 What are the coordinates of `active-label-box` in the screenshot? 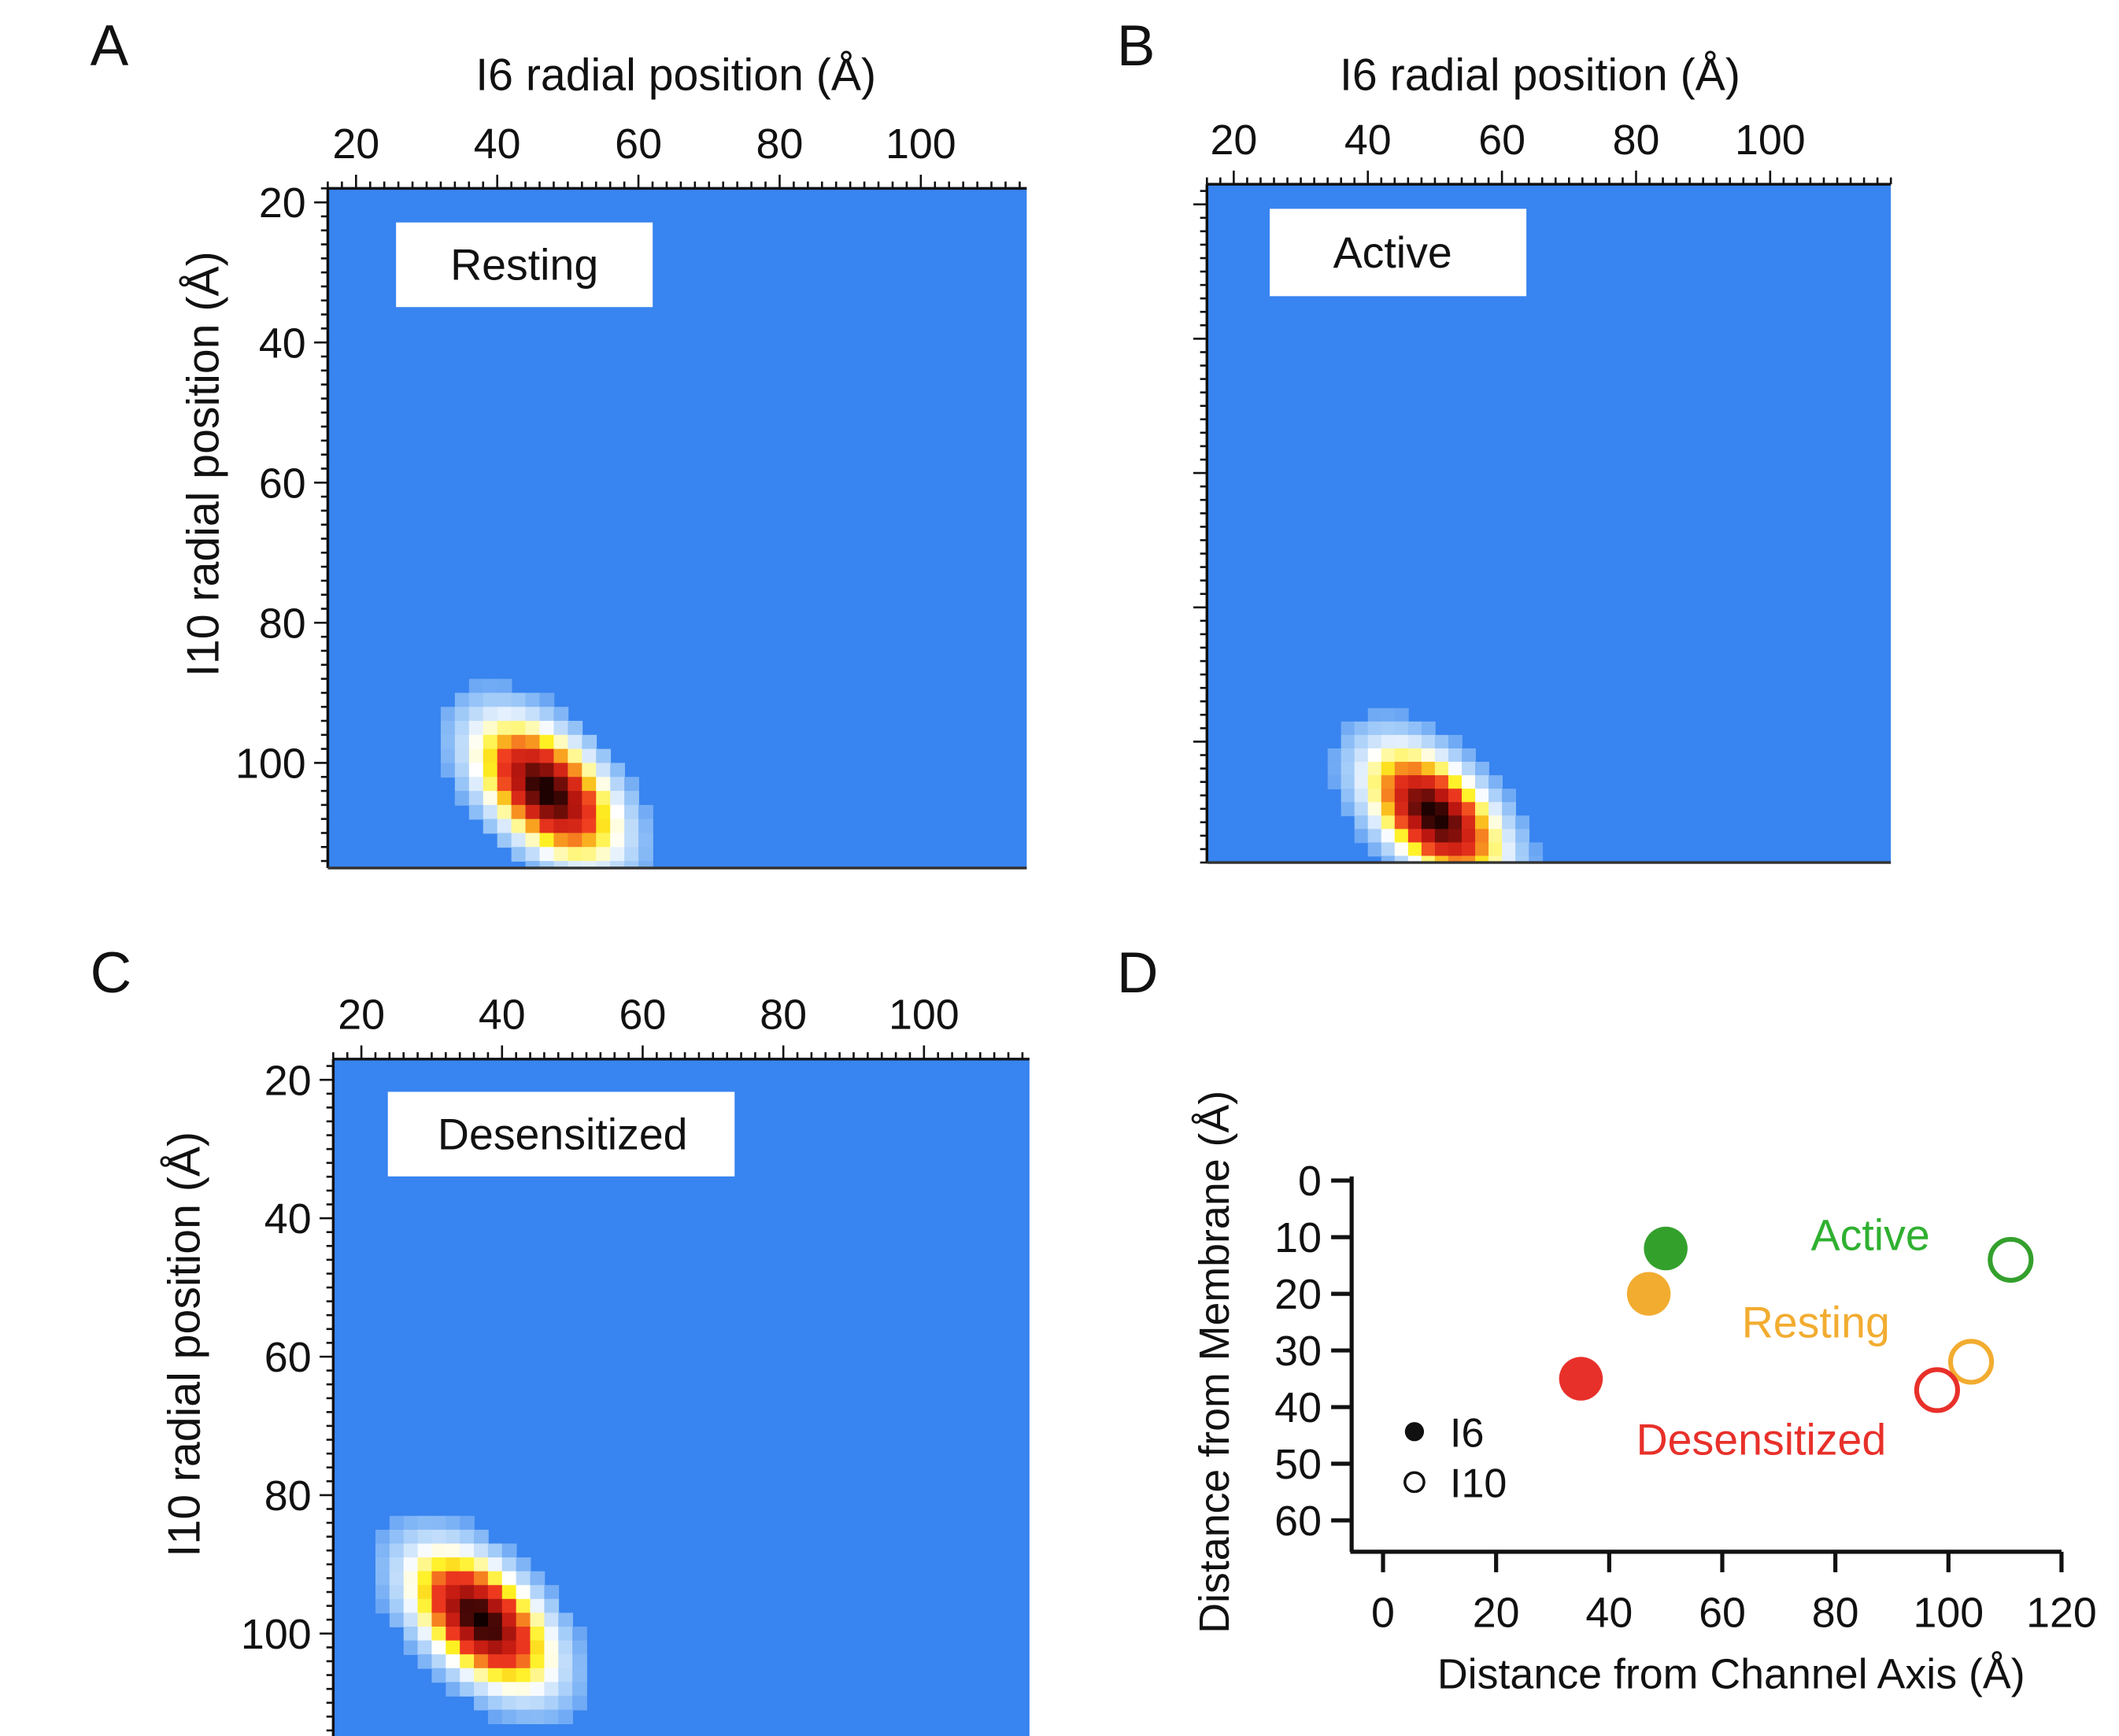 It's located at (1398, 253).